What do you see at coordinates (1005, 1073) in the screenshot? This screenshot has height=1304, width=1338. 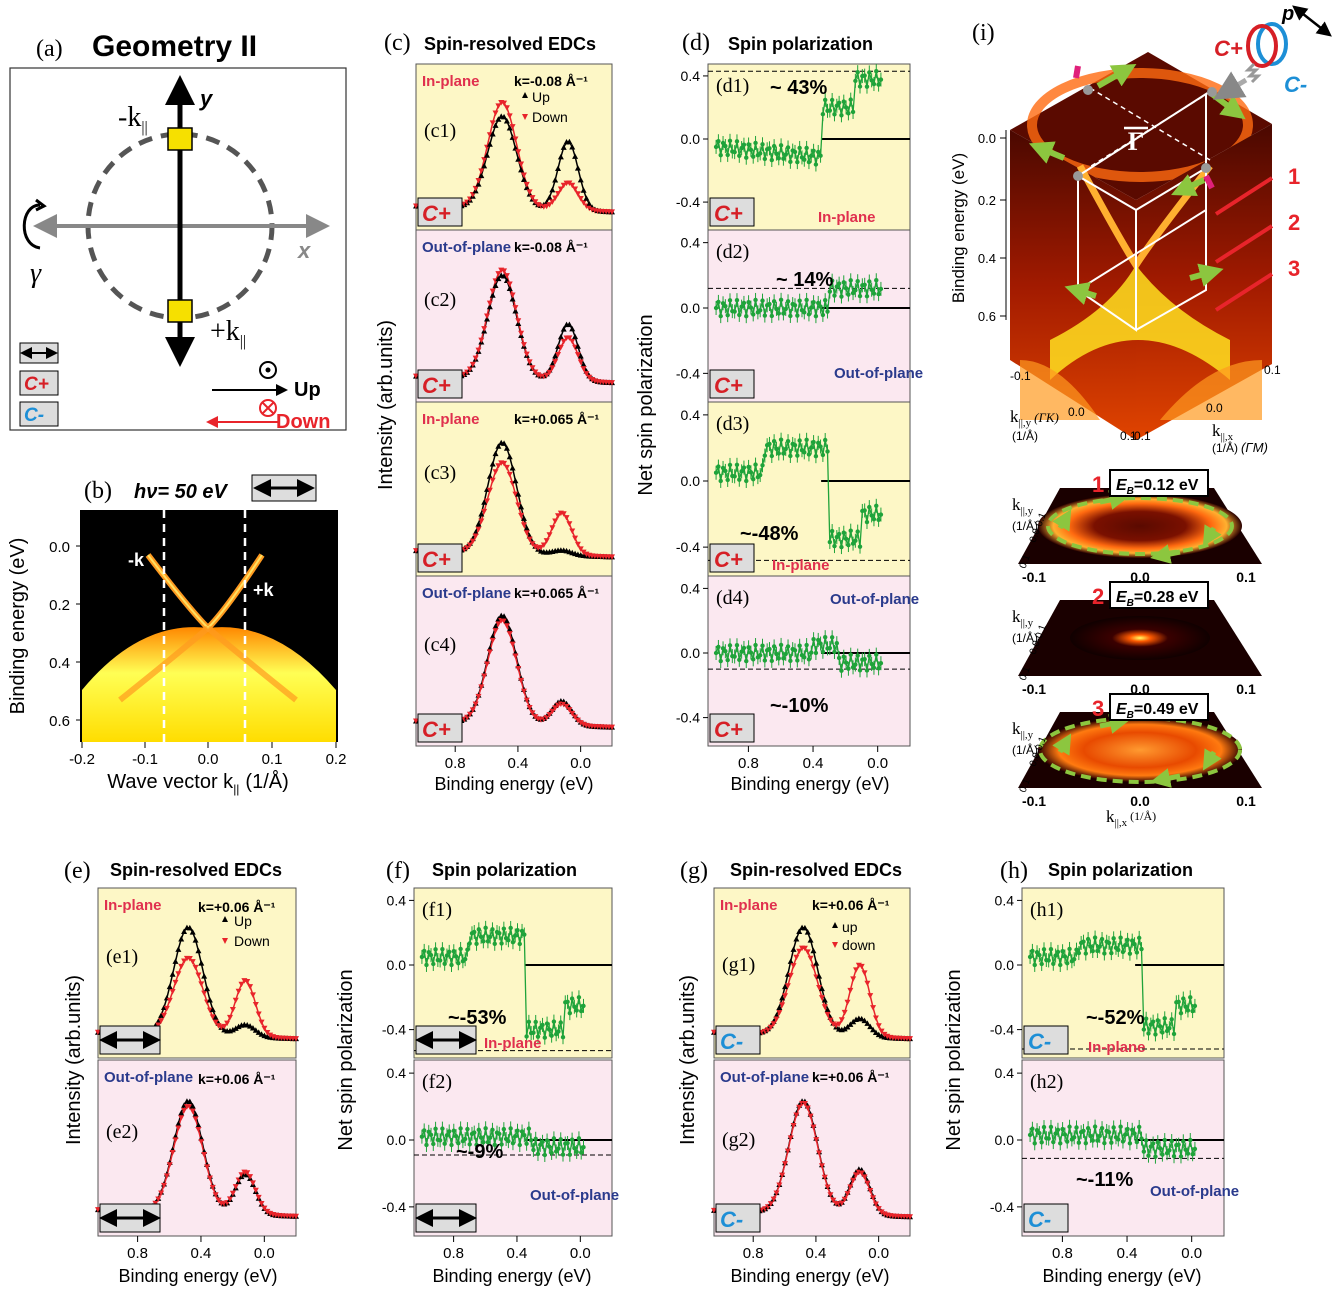 I see `ytick-label: 0.4` at bounding box center [1005, 1073].